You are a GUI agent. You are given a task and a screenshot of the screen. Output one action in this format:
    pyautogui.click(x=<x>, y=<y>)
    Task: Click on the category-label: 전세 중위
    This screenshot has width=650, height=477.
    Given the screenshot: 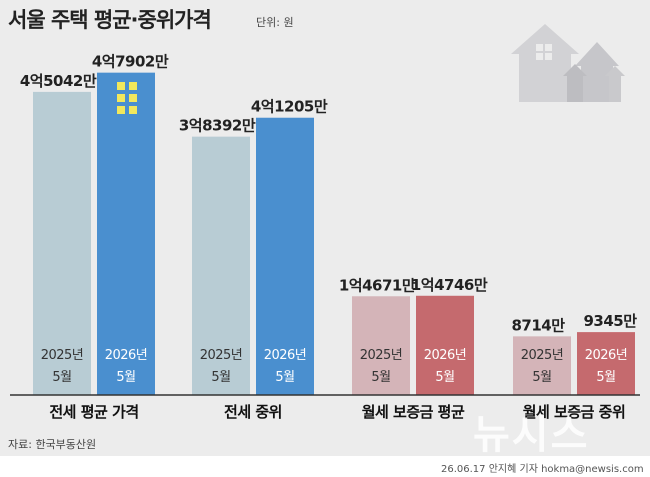 What is the action you would take?
    pyautogui.click(x=253, y=412)
    